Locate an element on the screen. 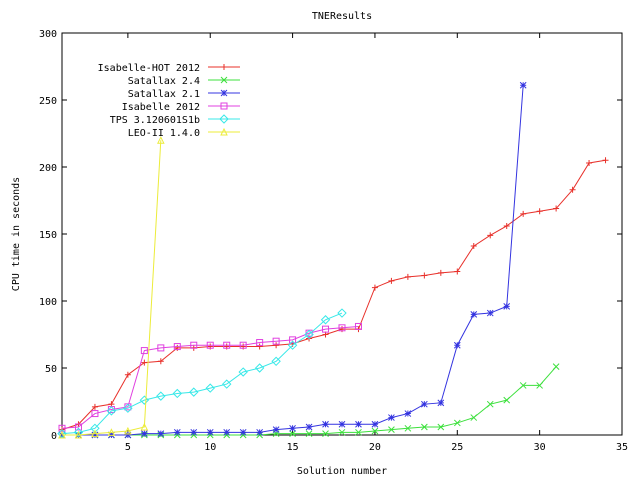 The image size is (640, 480). legend-label: Satallax 2.4 is located at coordinates (164, 81).